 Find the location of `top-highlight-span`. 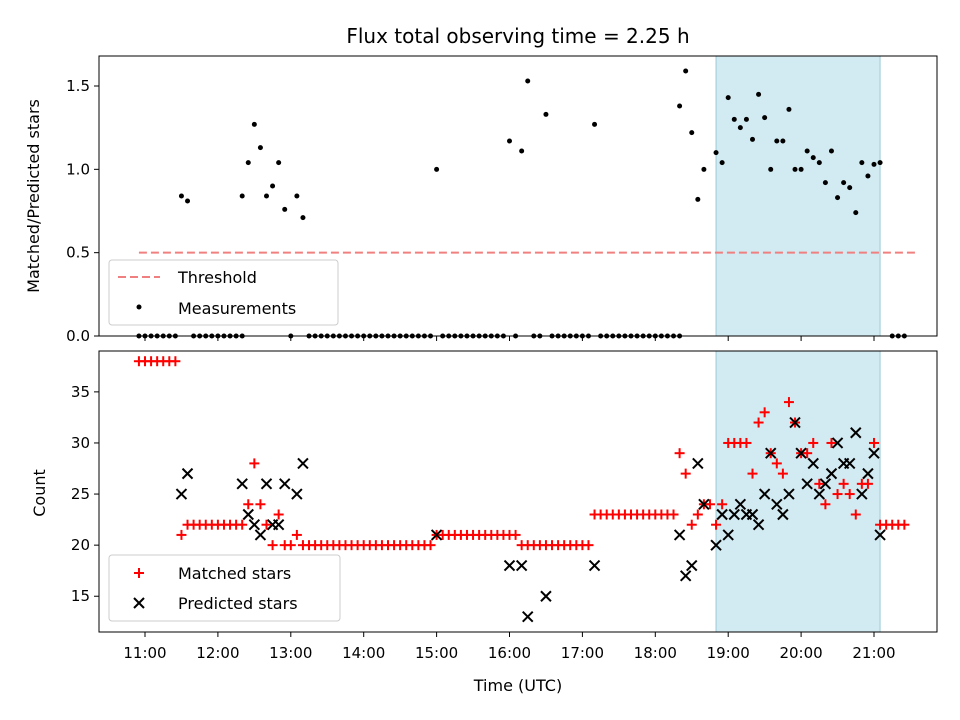

top-highlight-span is located at coordinates (798, 196).